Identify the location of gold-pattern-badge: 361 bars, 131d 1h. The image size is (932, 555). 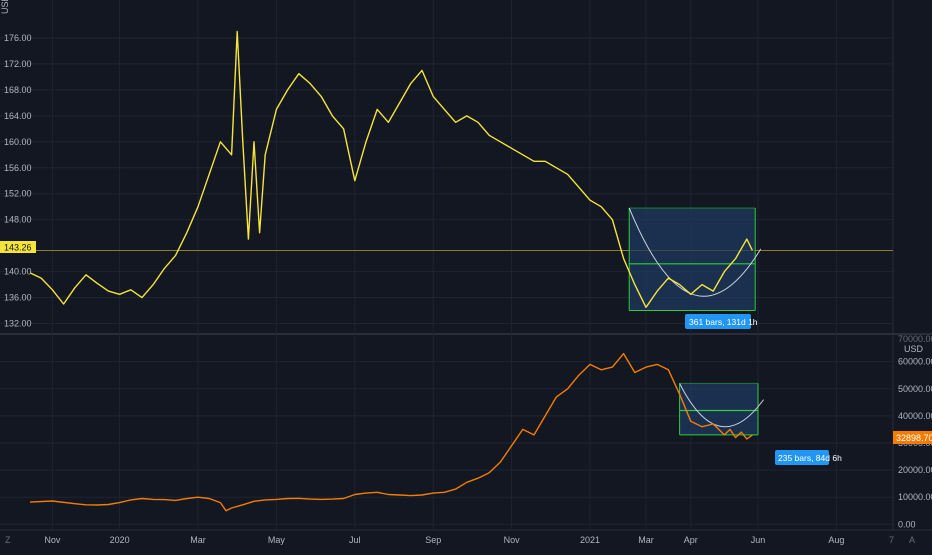
(721, 321).